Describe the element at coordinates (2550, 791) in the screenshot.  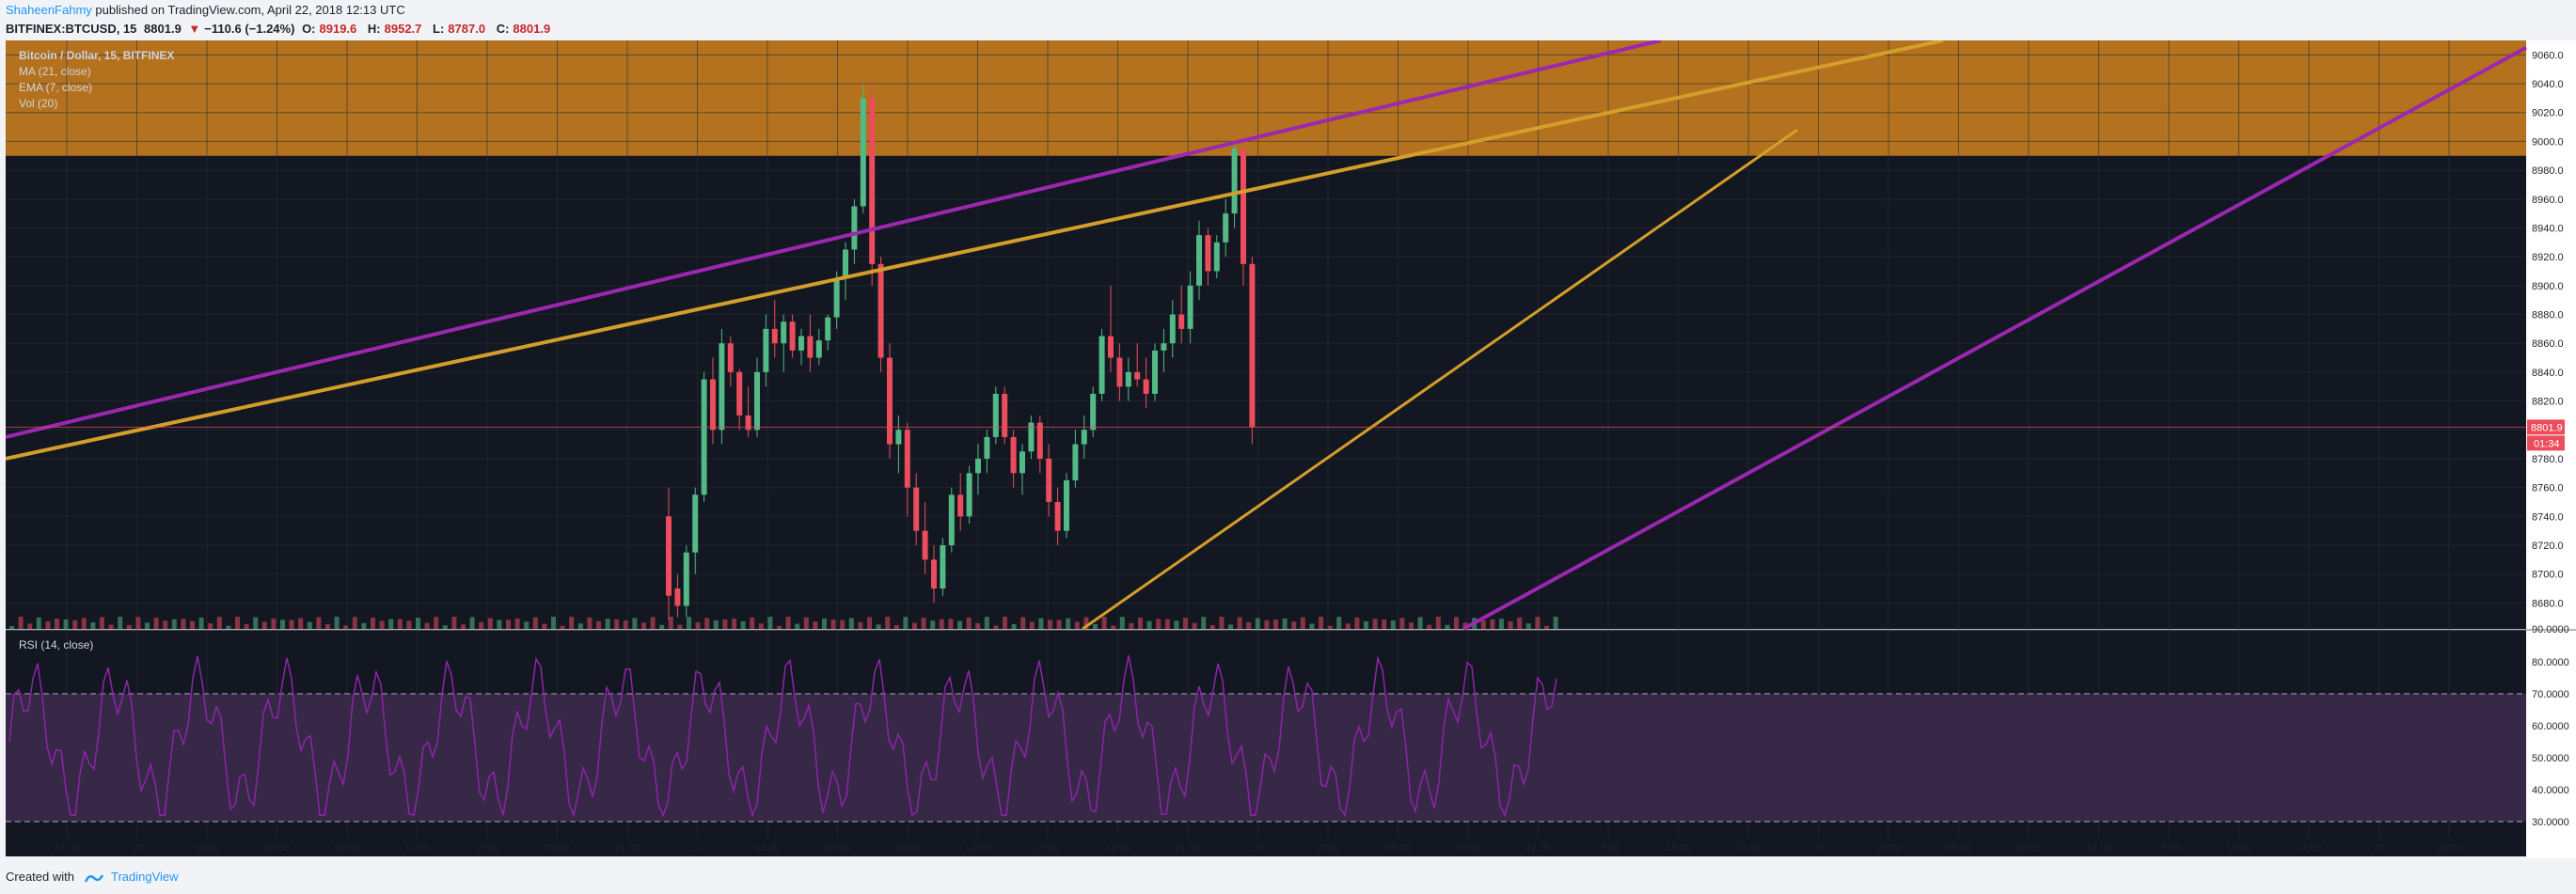
I see `rsi-tick-label: 40.0000` at that location.